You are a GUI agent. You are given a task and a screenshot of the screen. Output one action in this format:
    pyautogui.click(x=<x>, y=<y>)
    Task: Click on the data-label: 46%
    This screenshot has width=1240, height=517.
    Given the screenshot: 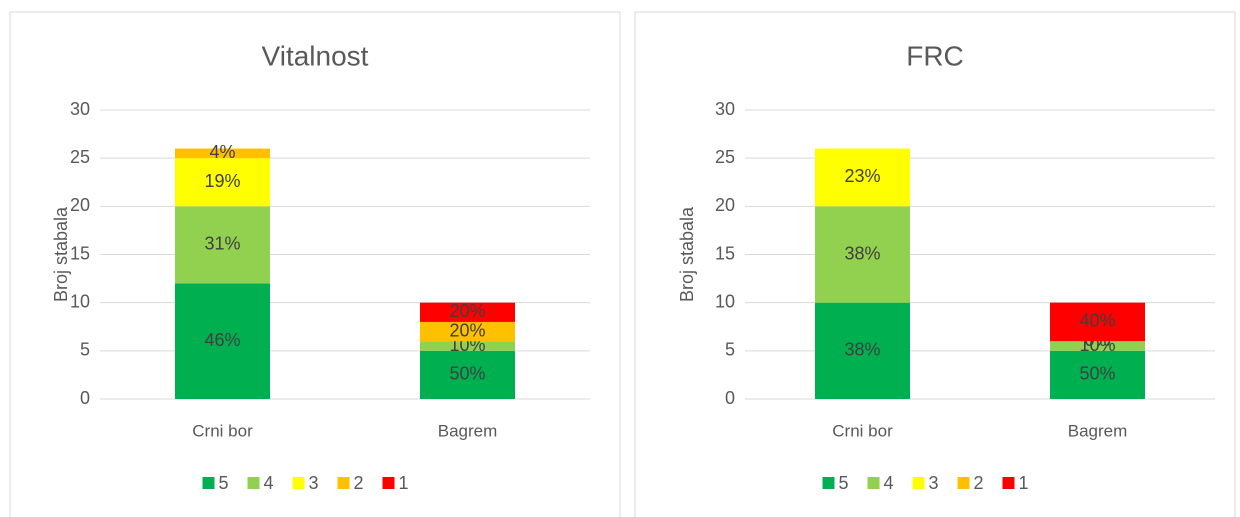 What is the action you would take?
    pyautogui.click(x=222, y=340)
    